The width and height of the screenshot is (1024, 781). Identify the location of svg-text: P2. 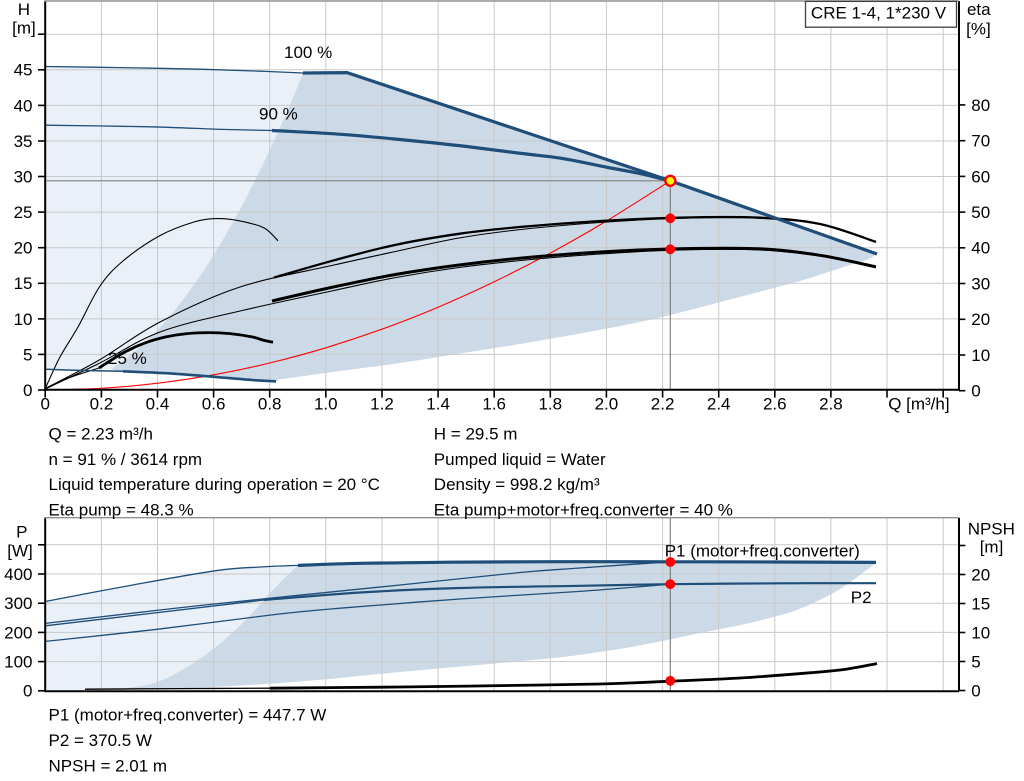
(861, 597).